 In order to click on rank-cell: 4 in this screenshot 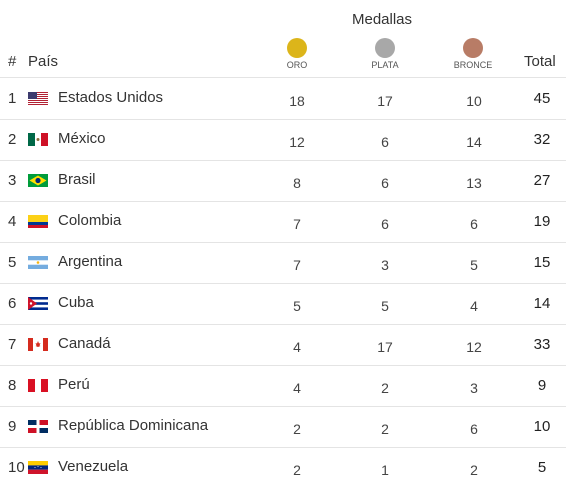, I will do `click(12, 221)`.